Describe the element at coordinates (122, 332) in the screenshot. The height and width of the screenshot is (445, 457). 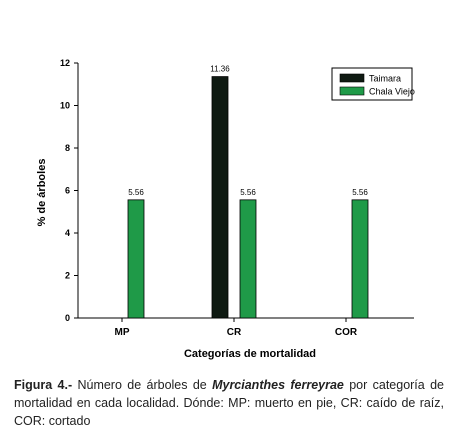
I see `x-tick-label: MP` at that location.